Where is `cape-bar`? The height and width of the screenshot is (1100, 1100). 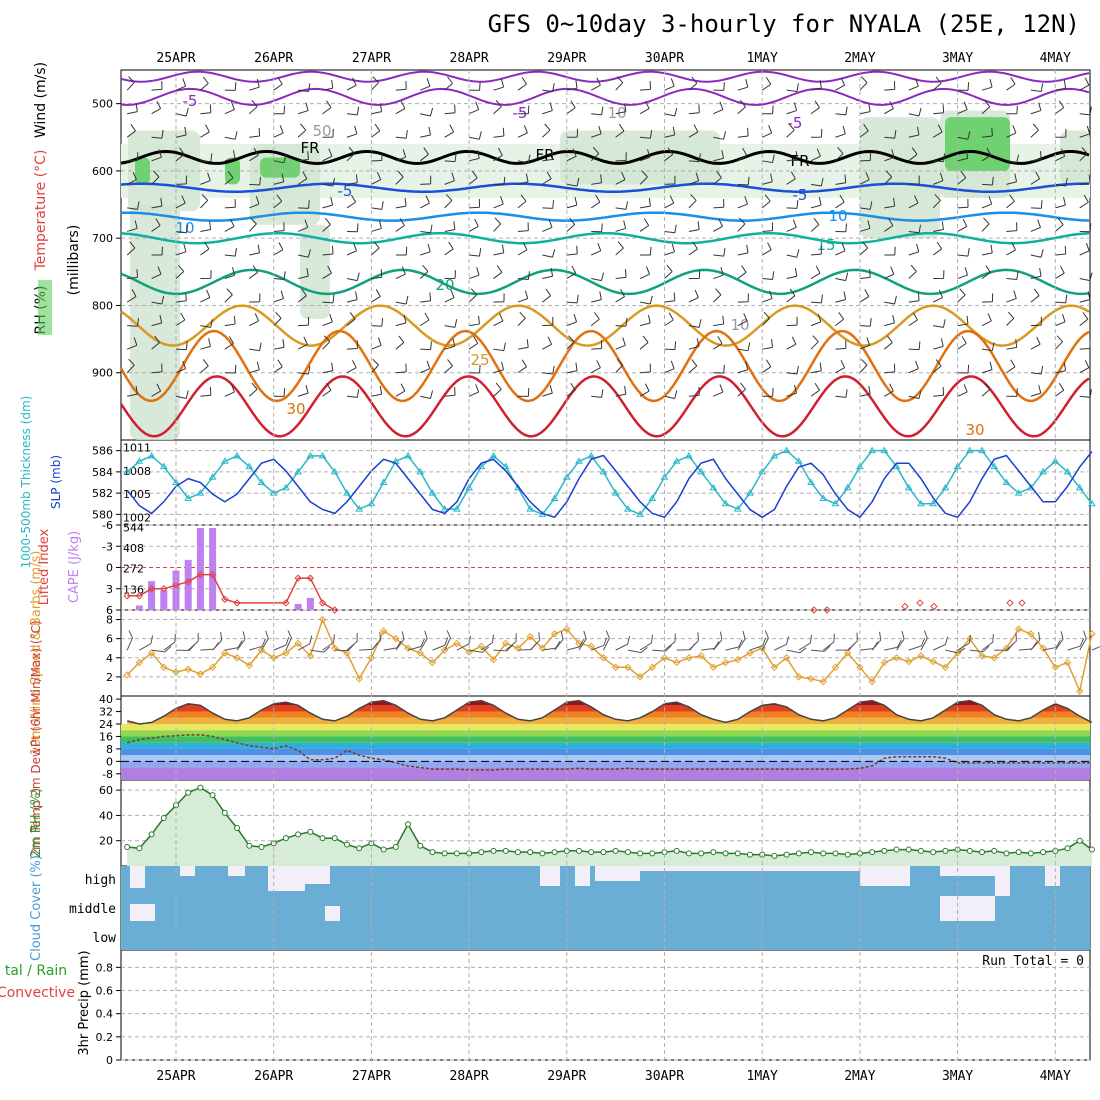 cape-bar is located at coordinates (139, 607).